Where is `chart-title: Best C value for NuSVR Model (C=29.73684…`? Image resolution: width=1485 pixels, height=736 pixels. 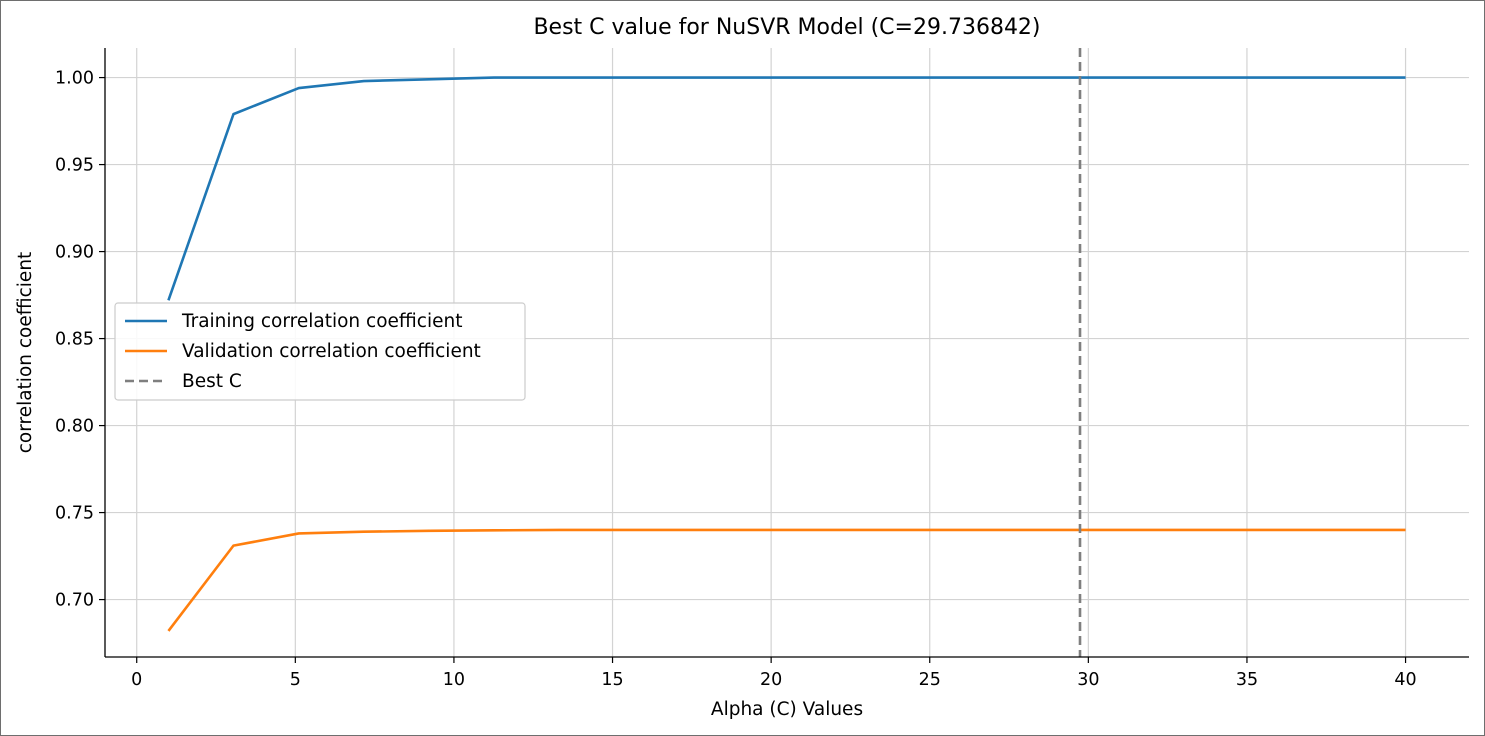
chart-title: Best C value for NuSVR Model (C=29.73684… is located at coordinates (786, 27).